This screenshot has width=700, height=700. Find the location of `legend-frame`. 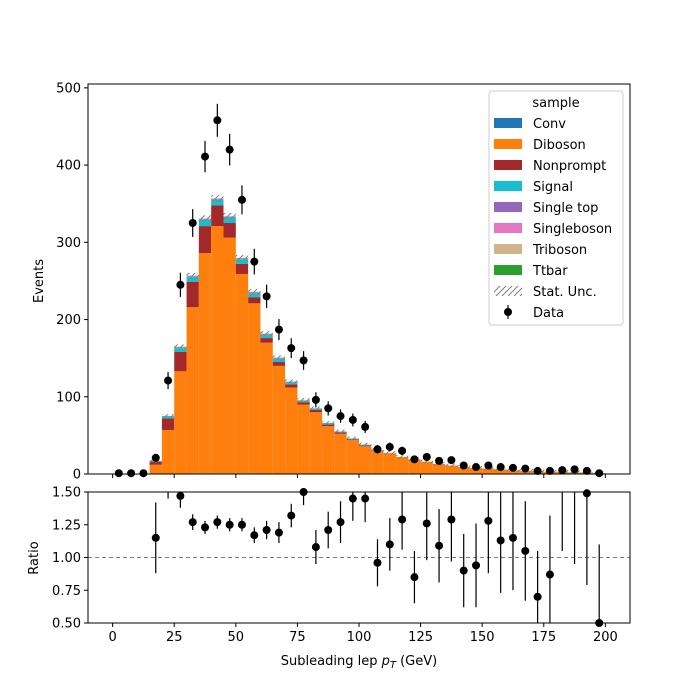

legend-frame is located at coordinates (556, 208).